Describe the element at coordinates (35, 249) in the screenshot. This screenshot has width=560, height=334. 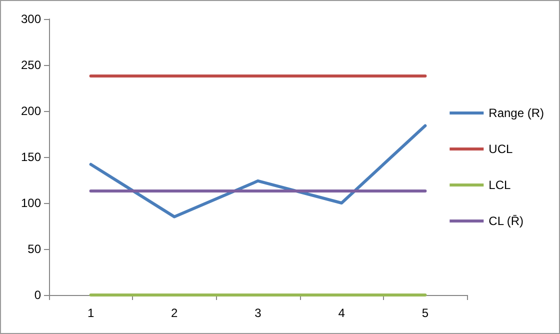
I see `y-tick-label: 50` at that location.